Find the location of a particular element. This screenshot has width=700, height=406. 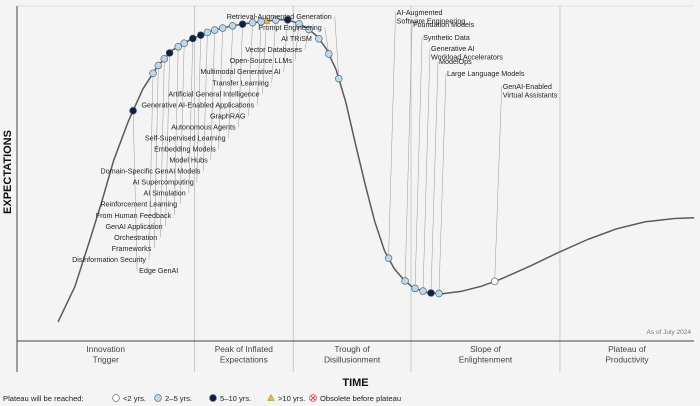

technology-label: AI-Augmented Software Engineering is located at coordinates (431, 17).